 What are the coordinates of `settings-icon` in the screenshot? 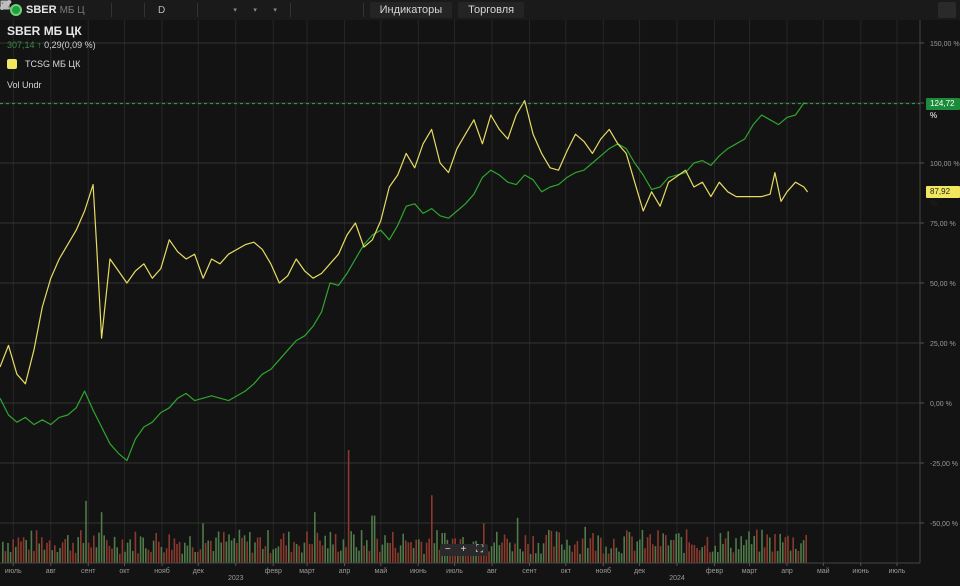 It's located at (468, 9).